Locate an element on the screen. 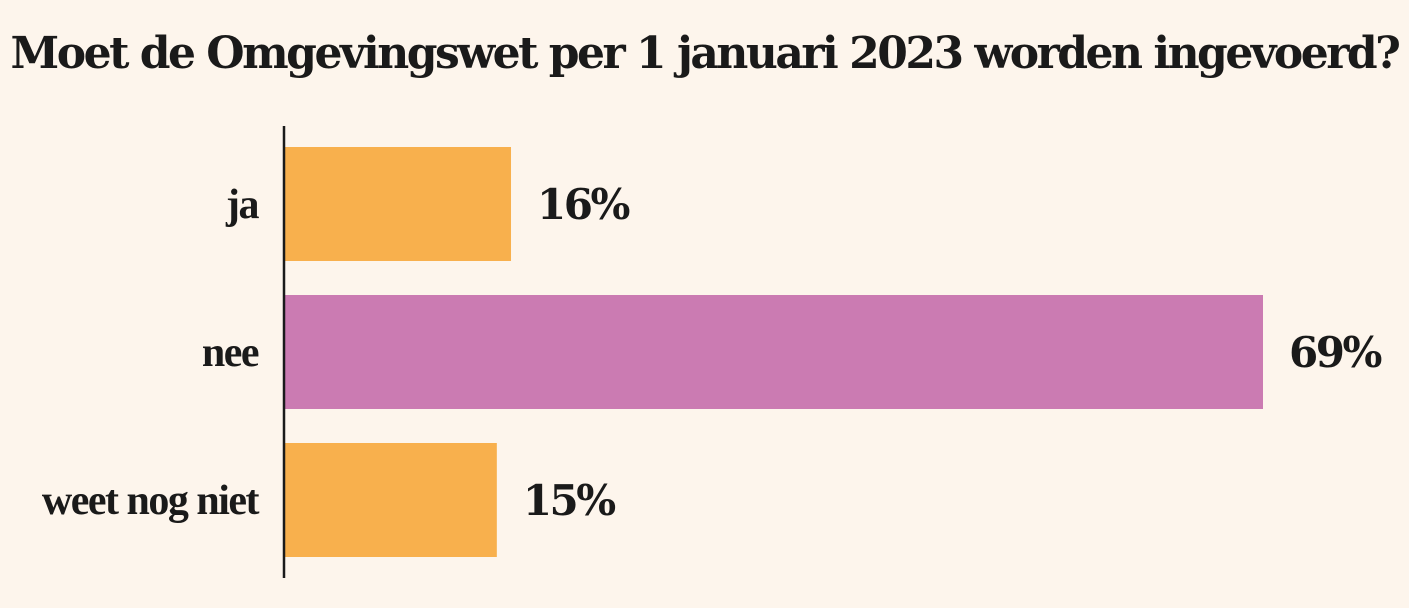 The height and width of the screenshot is (608, 1409). value-label-weet-nog-niet: 15% is located at coordinates (569, 500).